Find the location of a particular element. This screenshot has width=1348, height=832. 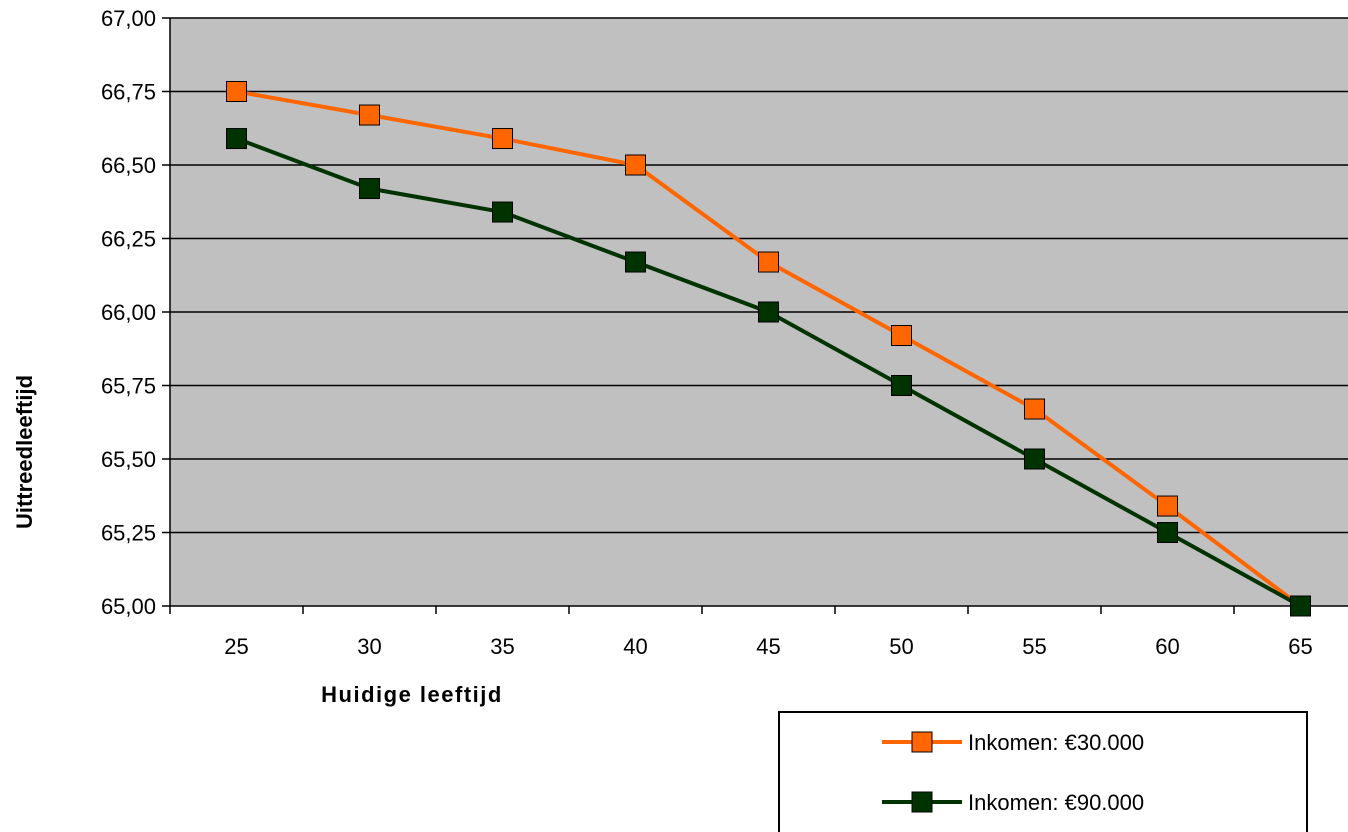

x-tick-label: 50 is located at coordinates (901, 646).